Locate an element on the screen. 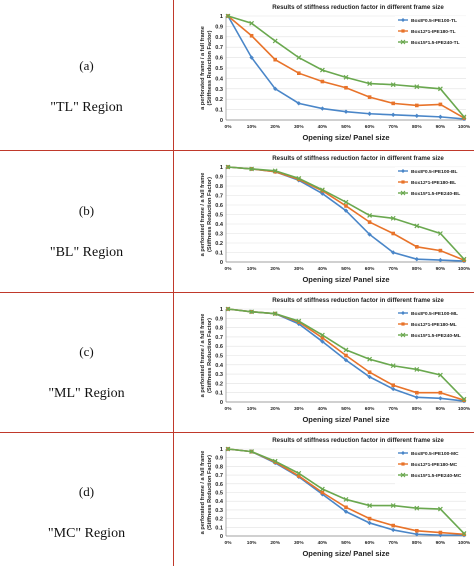 The width and height of the screenshot is (474, 571). x-tick-label: 30% is located at coordinates (299, 127).